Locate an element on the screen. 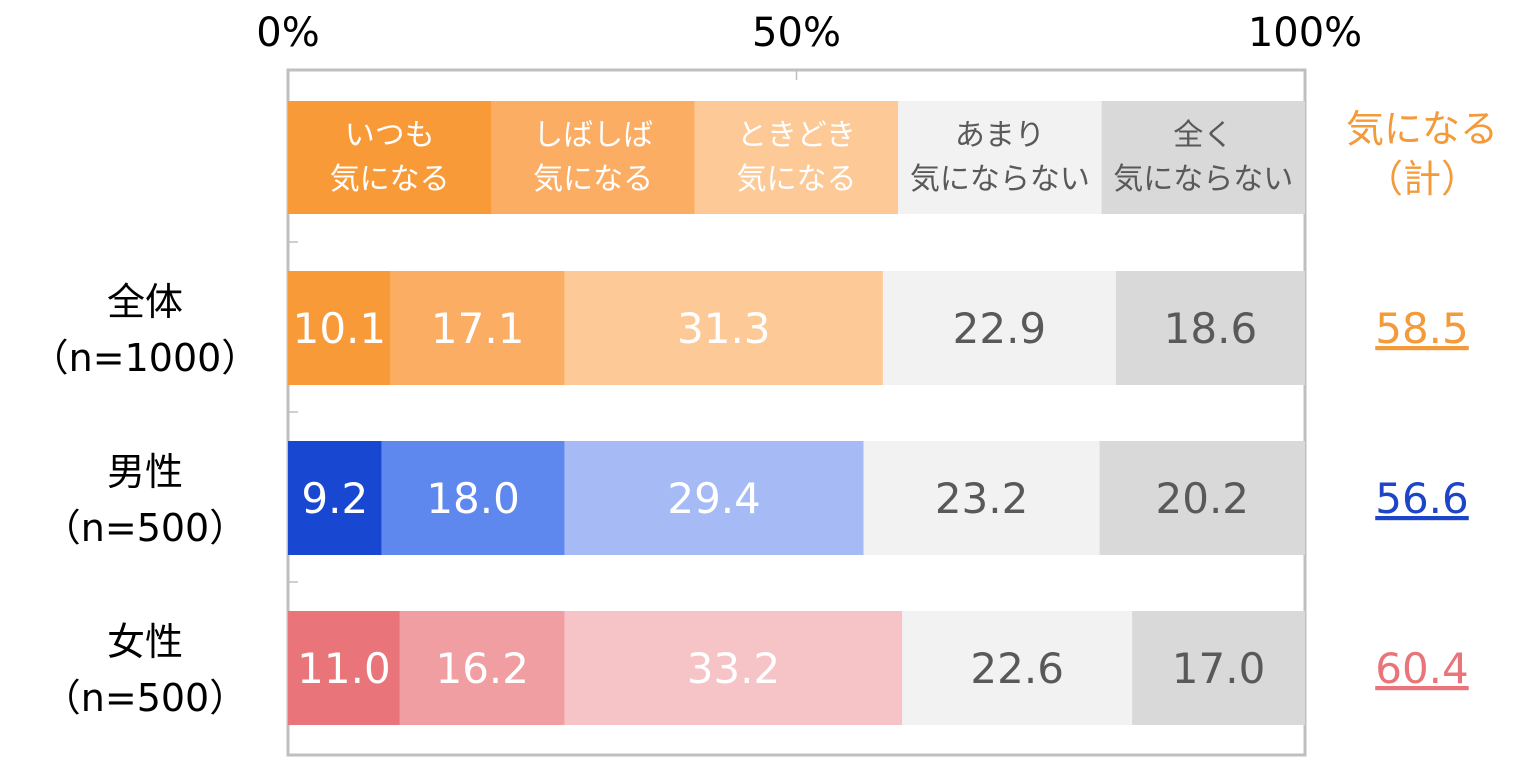 This screenshot has width=1524, height=772. bar-value-label: 20.2 is located at coordinates (1203, 498).